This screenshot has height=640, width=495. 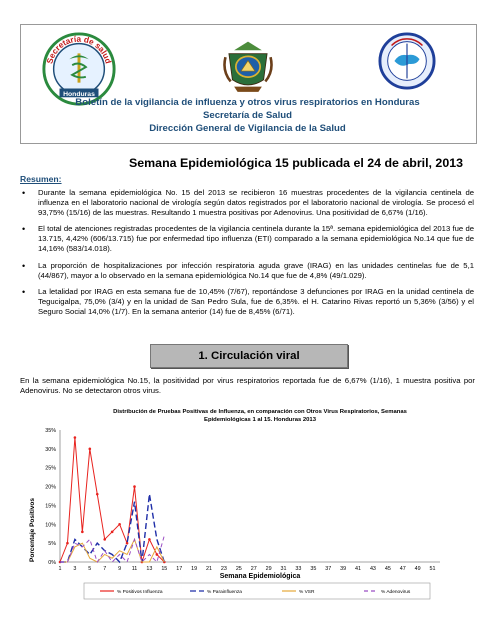 What do you see at coordinates (373, 569) in the screenshot?
I see `x-tick-label: 43` at bounding box center [373, 569].